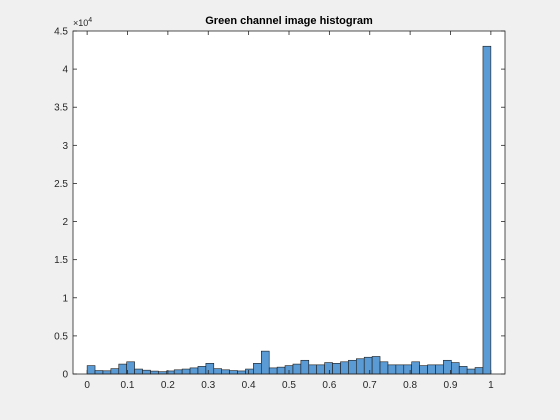 Image resolution: width=560 pixels, height=420 pixels. I want to click on x-tick-label: 0.6, so click(329, 385).